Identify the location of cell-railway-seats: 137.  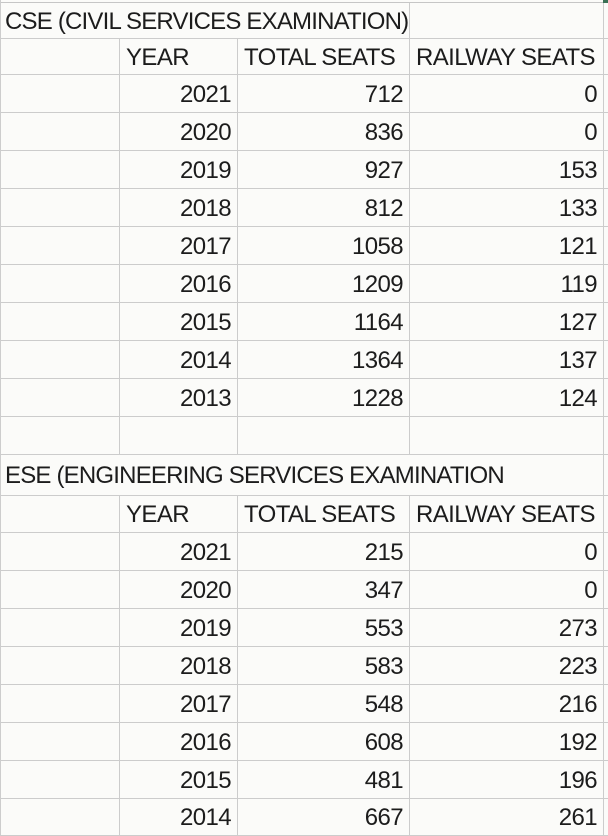
(507, 359).